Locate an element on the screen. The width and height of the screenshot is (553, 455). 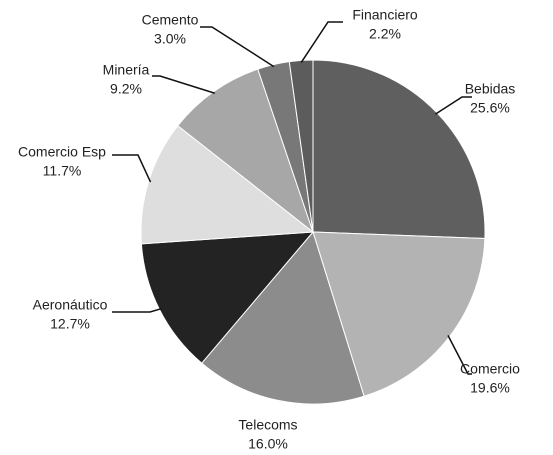
slice-value-label: 25.6% is located at coordinates (490, 108).